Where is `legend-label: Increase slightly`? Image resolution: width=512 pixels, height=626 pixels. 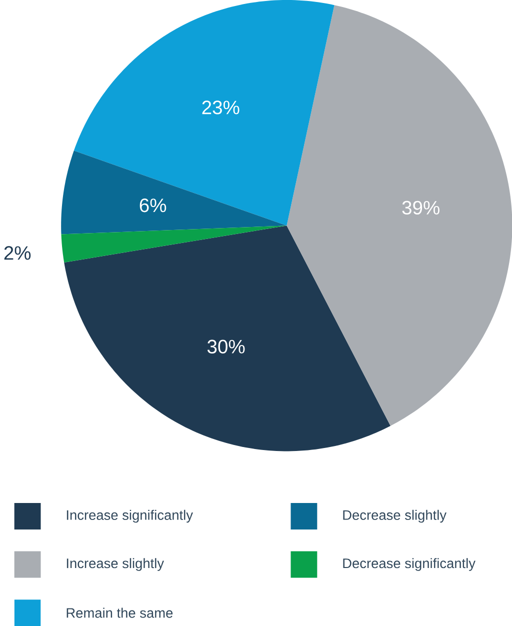 legend-label: Increase slightly is located at coordinates (115, 564).